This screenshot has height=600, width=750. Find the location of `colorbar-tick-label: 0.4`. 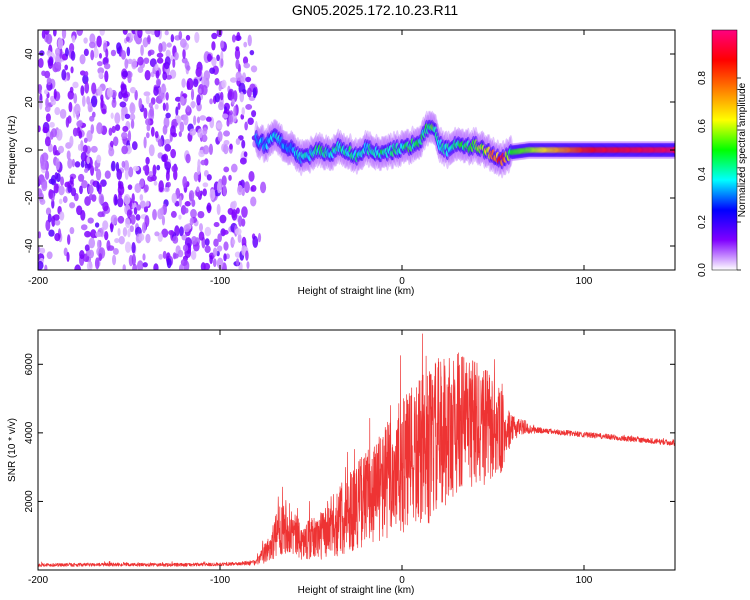

colorbar-tick-label: 0.4 is located at coordinates (702, 174).